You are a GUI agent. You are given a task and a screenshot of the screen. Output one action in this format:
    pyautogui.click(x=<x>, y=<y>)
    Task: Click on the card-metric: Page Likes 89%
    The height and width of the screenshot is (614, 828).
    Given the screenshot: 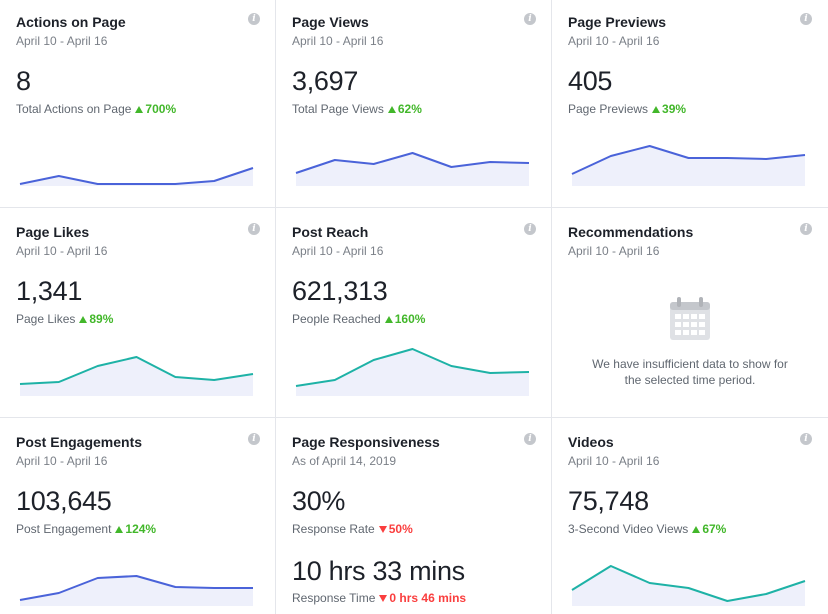 What is the action you would take?
    pyautogui.click(x=64, y=319)
    